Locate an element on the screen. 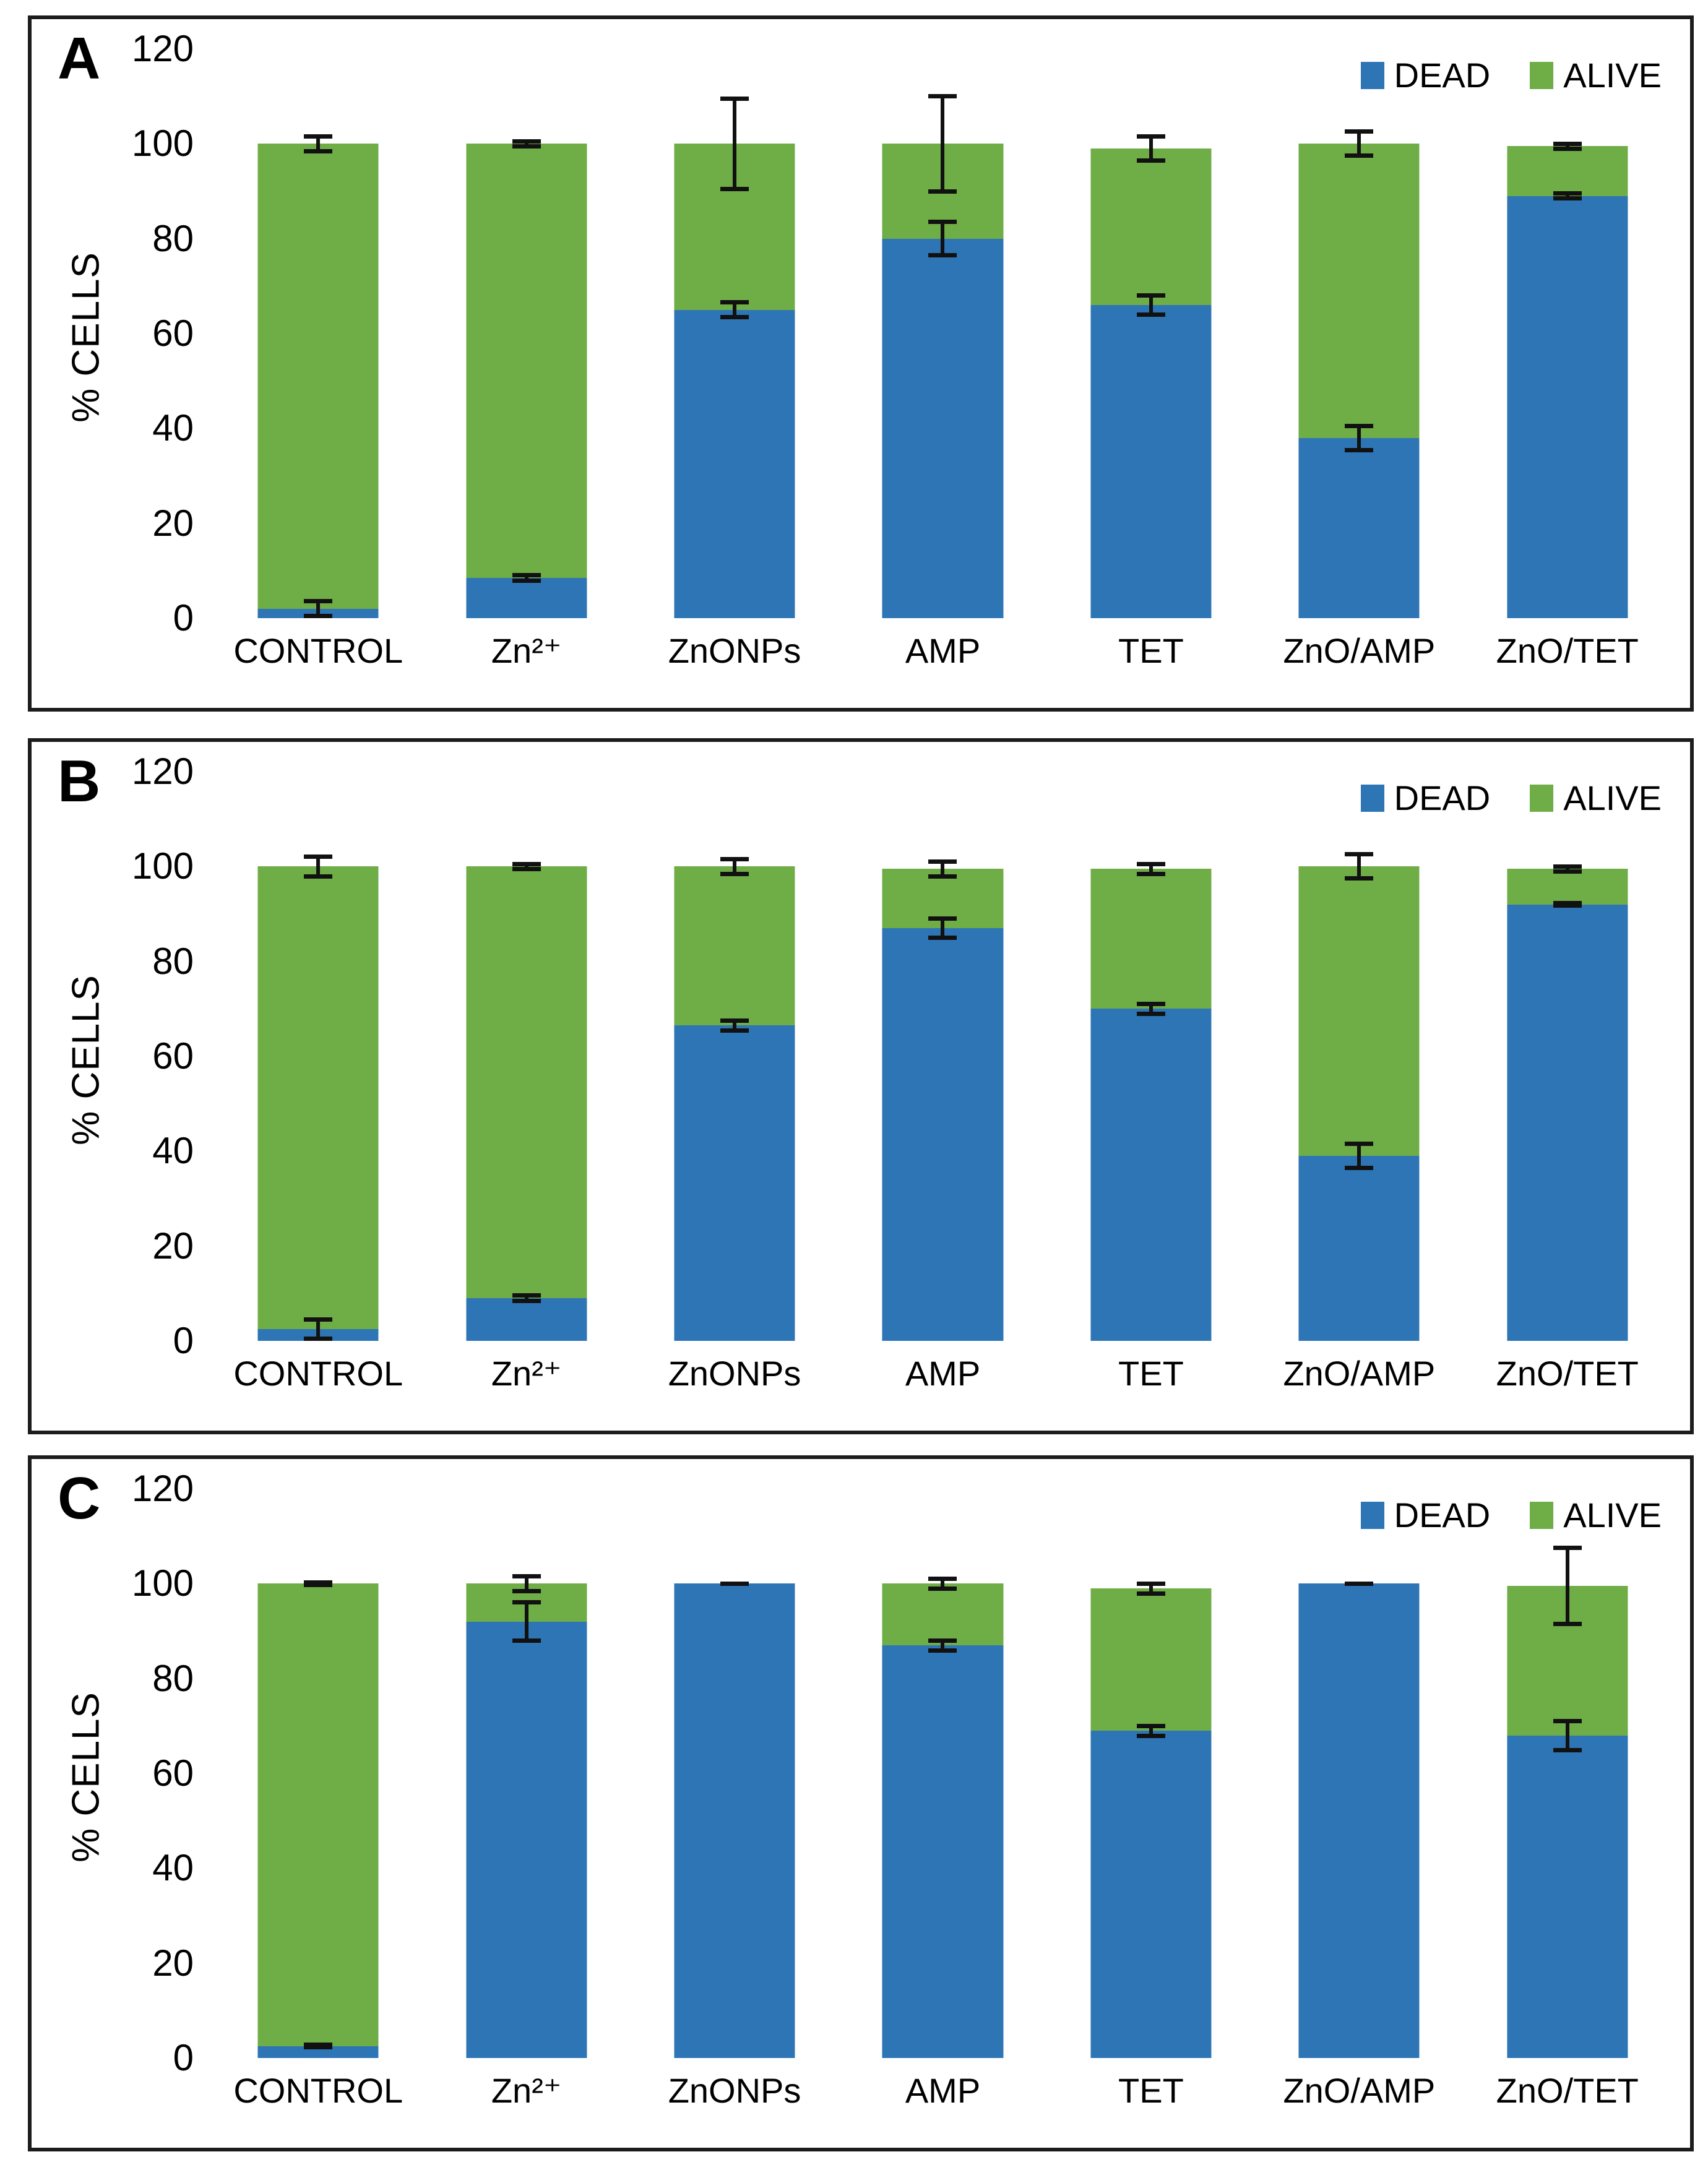 This screenshot has height=2170, width=1708. y-tick-label: 80 is located at coordinates (173, 238).